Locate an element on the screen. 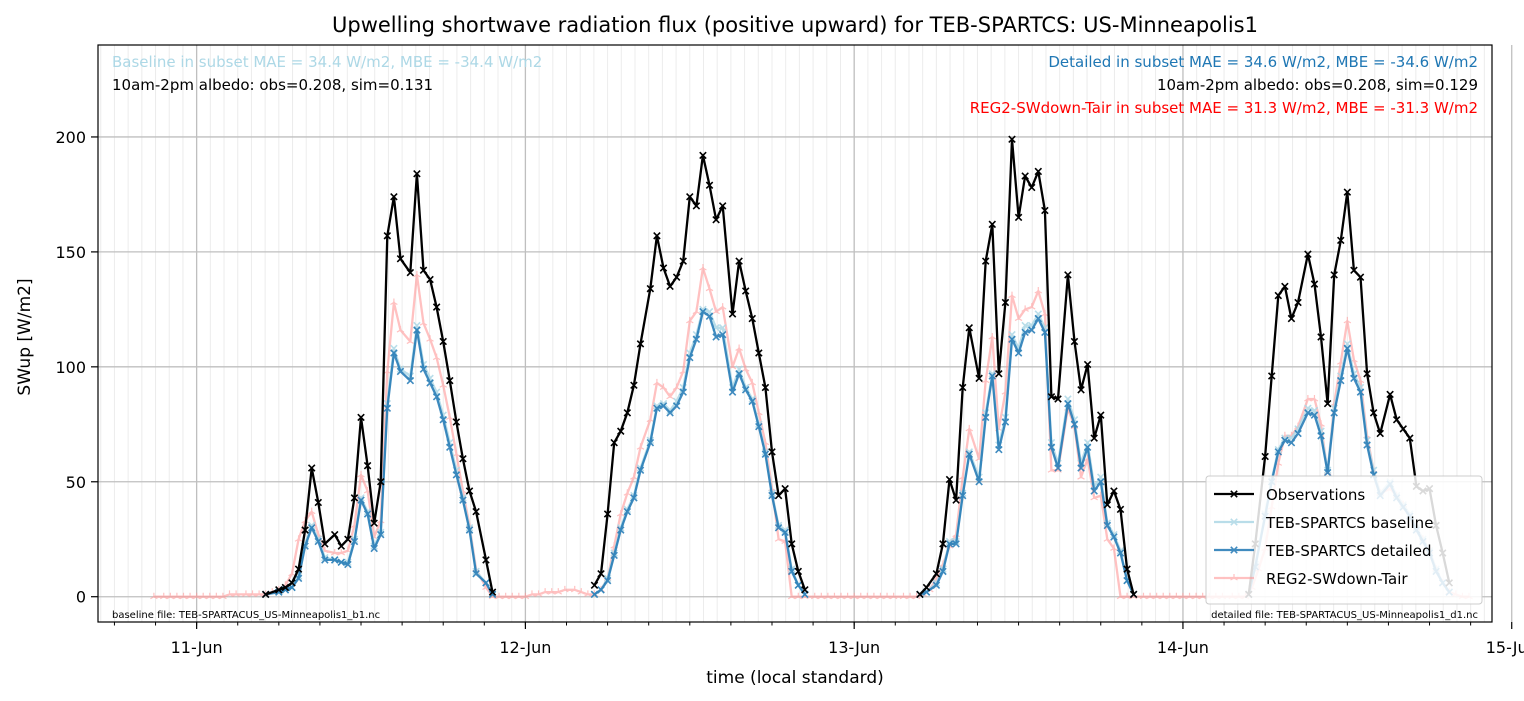  y-tick-label: 100 is located at coordinates (70, 367).